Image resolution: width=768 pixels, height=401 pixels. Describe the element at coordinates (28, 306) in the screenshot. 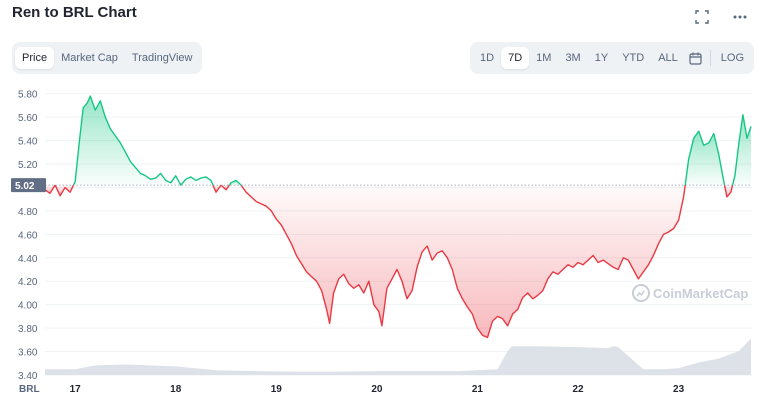

I see `y-tick-label: 4.00` at that location.